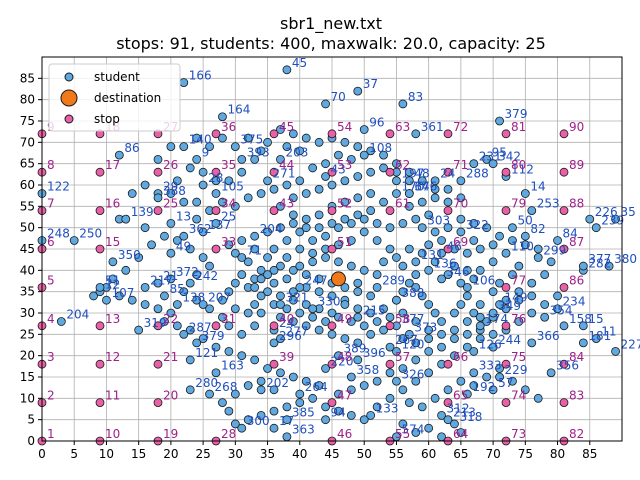 The height and width of the screenshot is (480, 640). I want to click on student-label: 253, so click(548, 204).